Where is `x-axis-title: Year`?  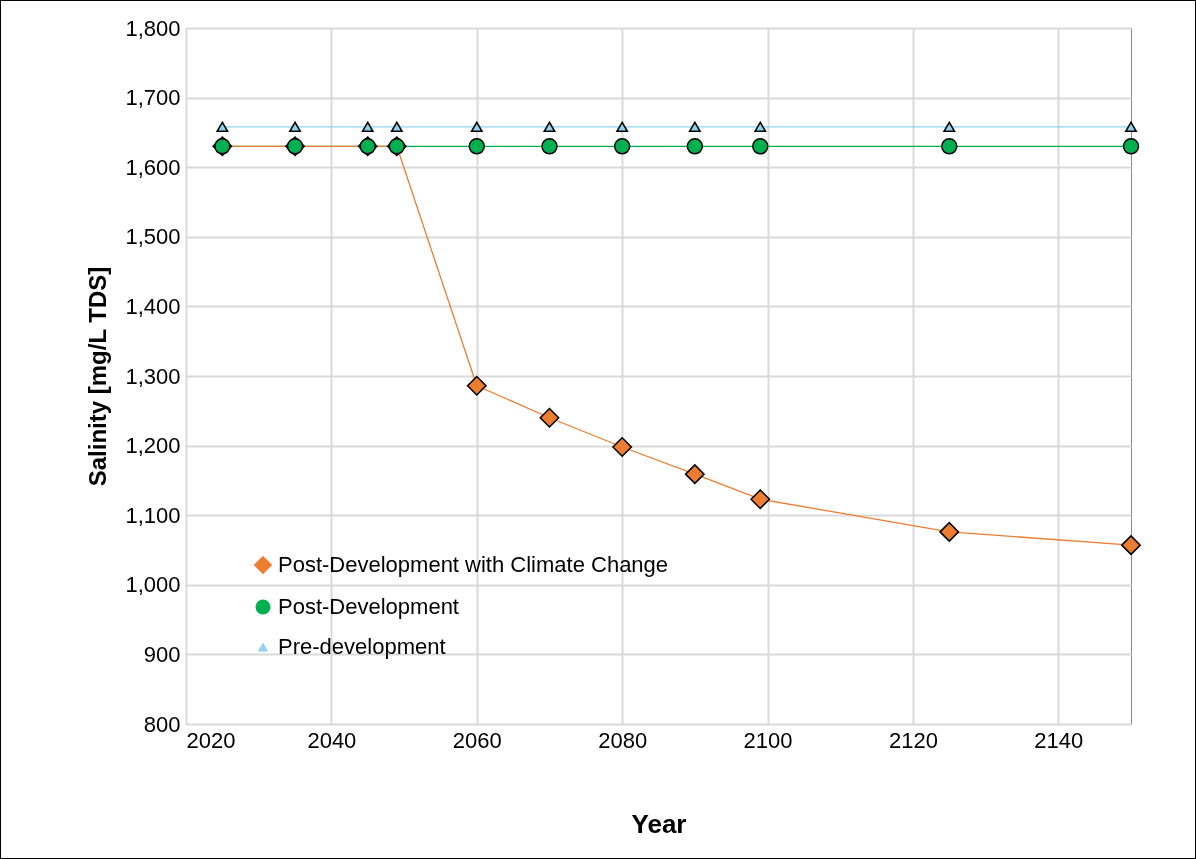
x-axis-title: Year is located at coordinates (659, 823).